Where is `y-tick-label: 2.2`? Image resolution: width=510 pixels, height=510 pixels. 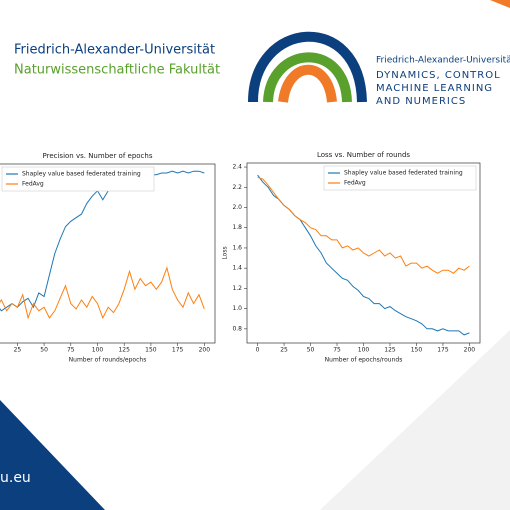 y-tick-label: 2.2 is located at coordinates (237, 187).